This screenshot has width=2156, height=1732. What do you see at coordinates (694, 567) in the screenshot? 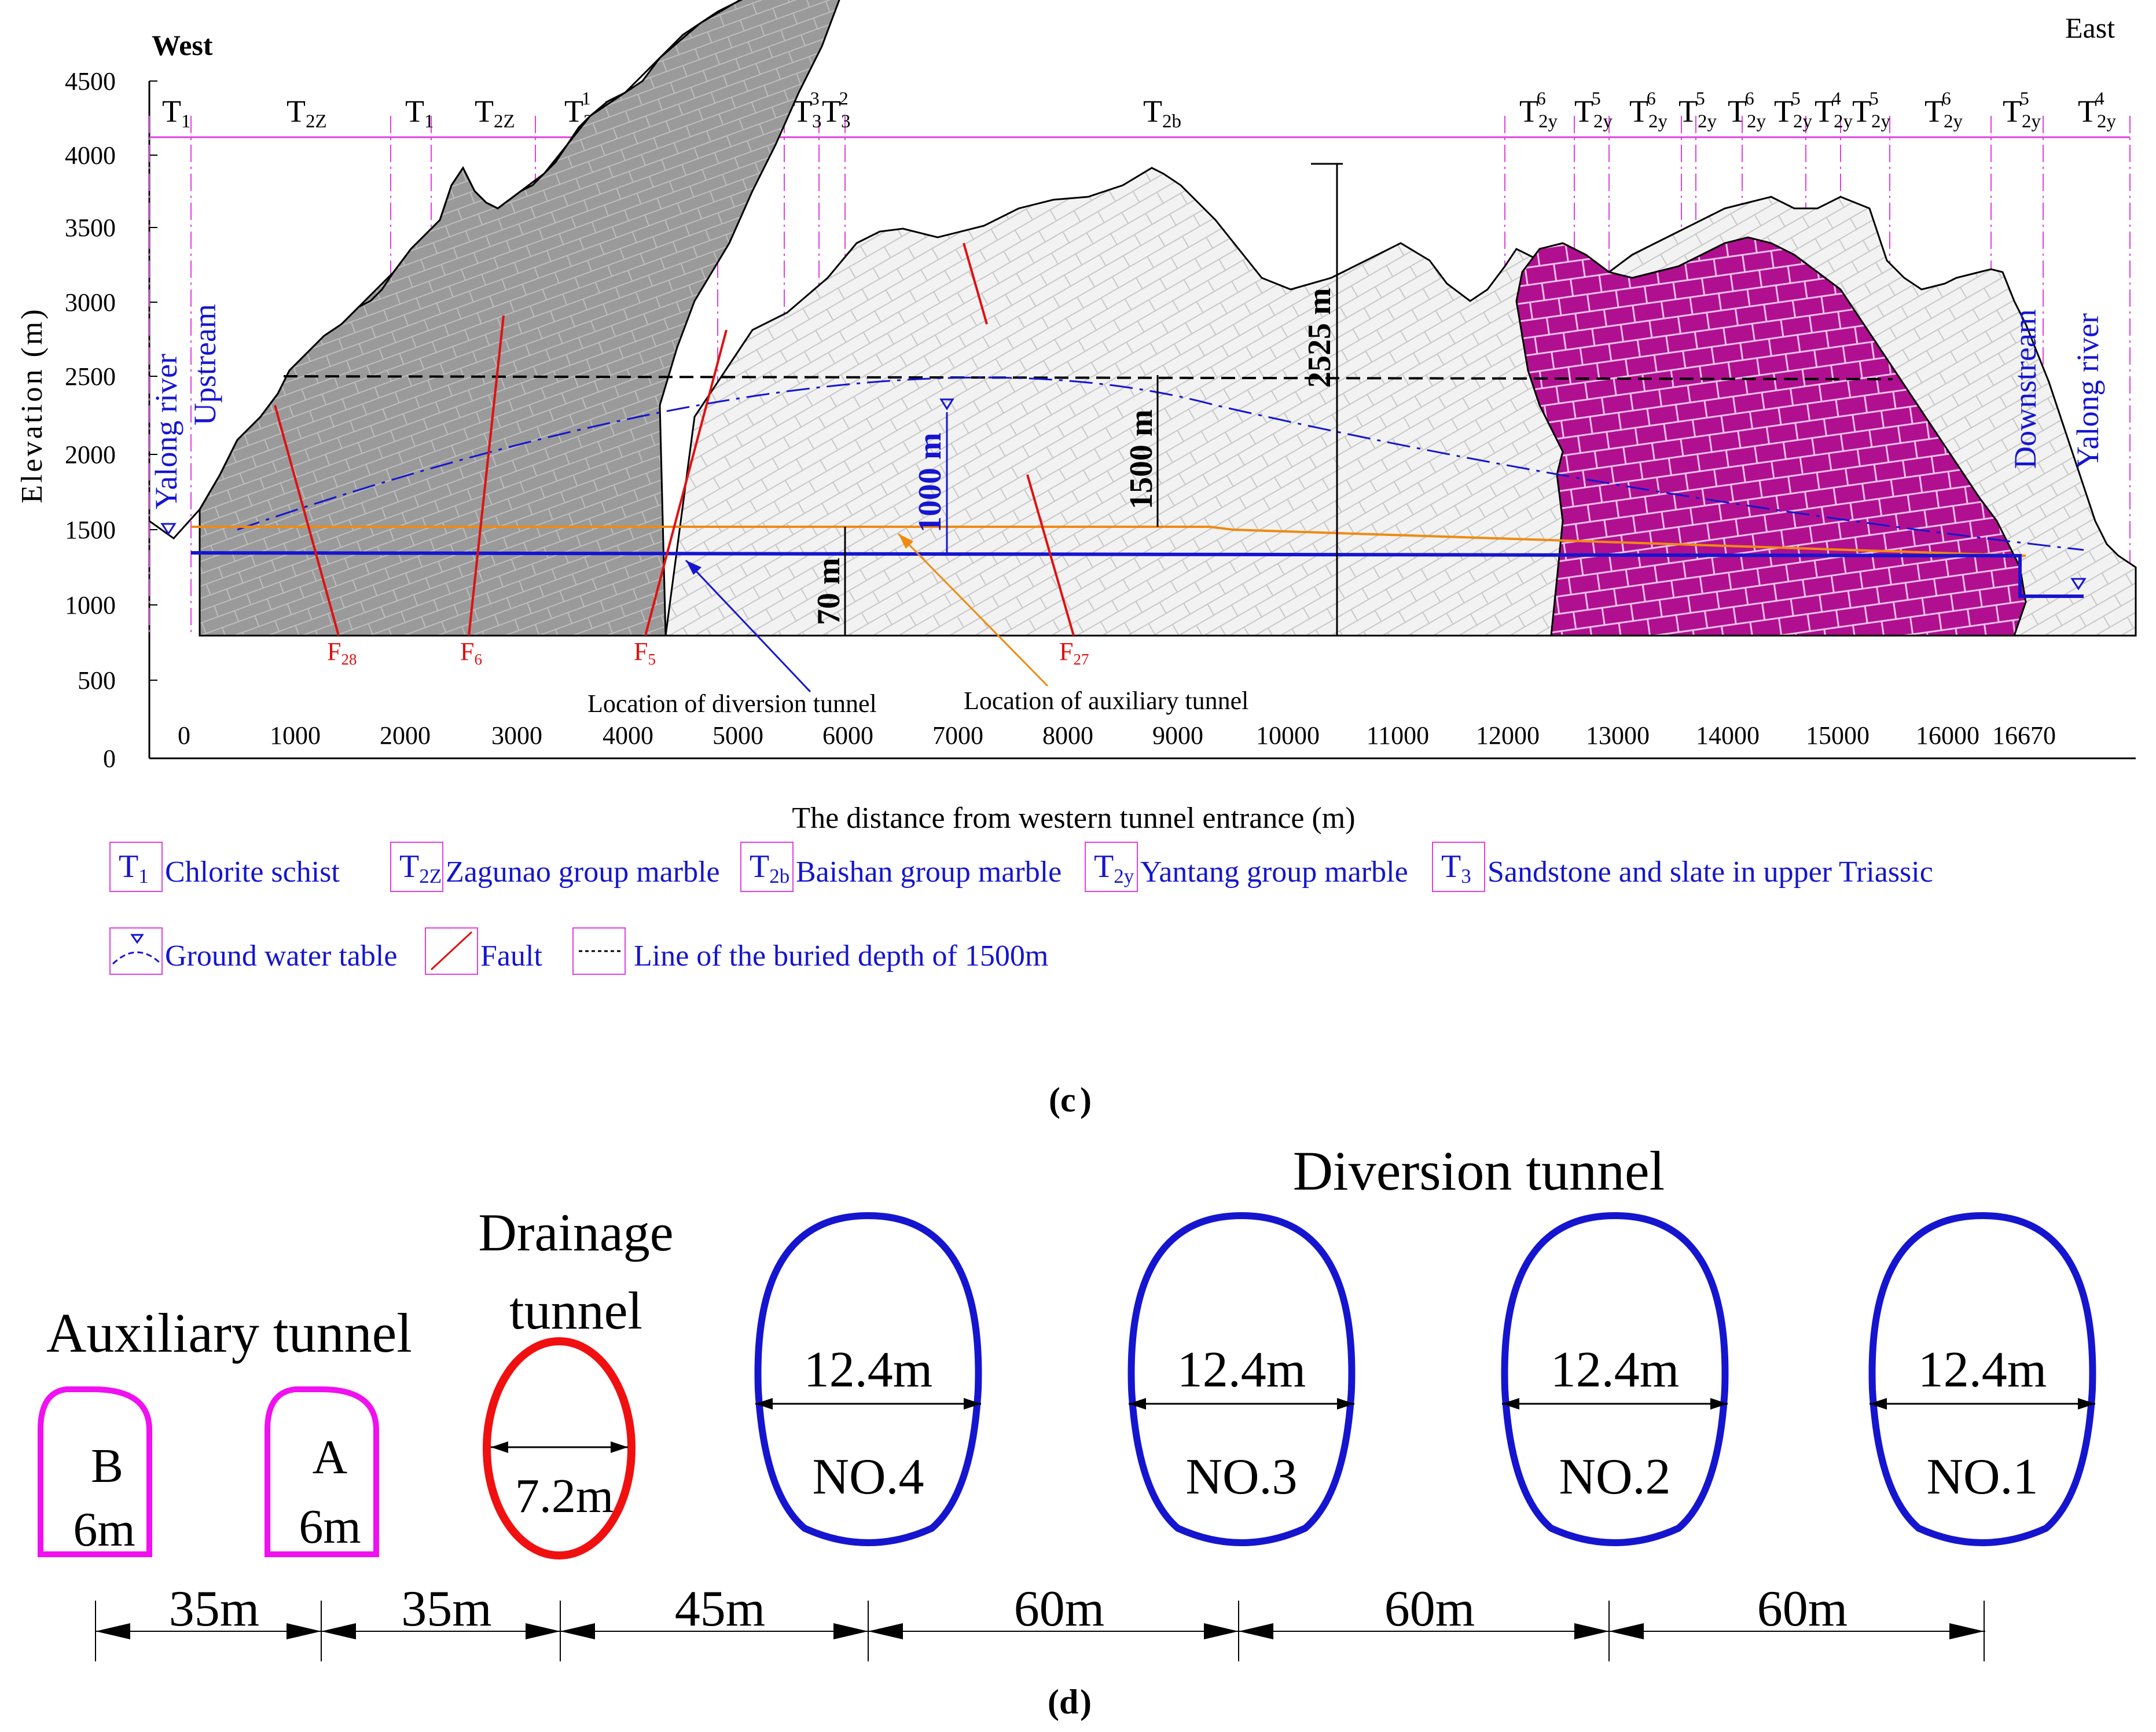
I see `arrow-diversion-head` at bounding box center [694, 567].